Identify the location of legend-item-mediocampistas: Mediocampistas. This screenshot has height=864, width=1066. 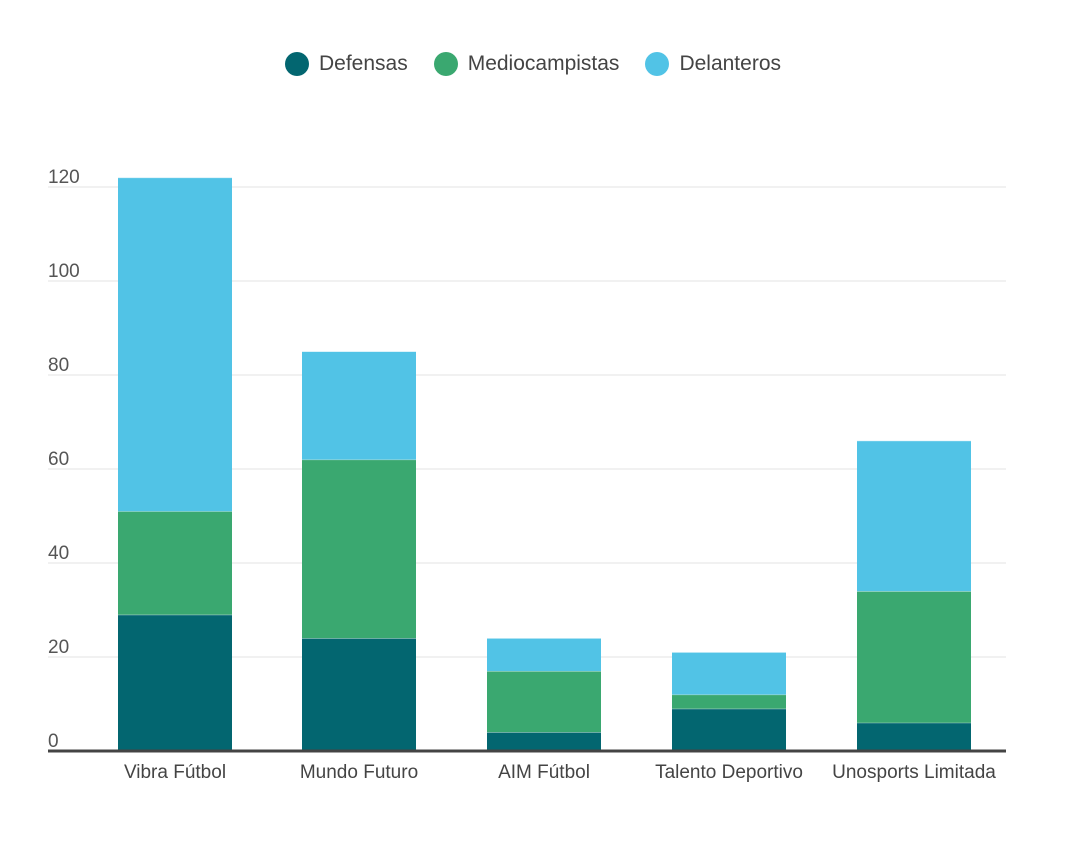
(526, 64).